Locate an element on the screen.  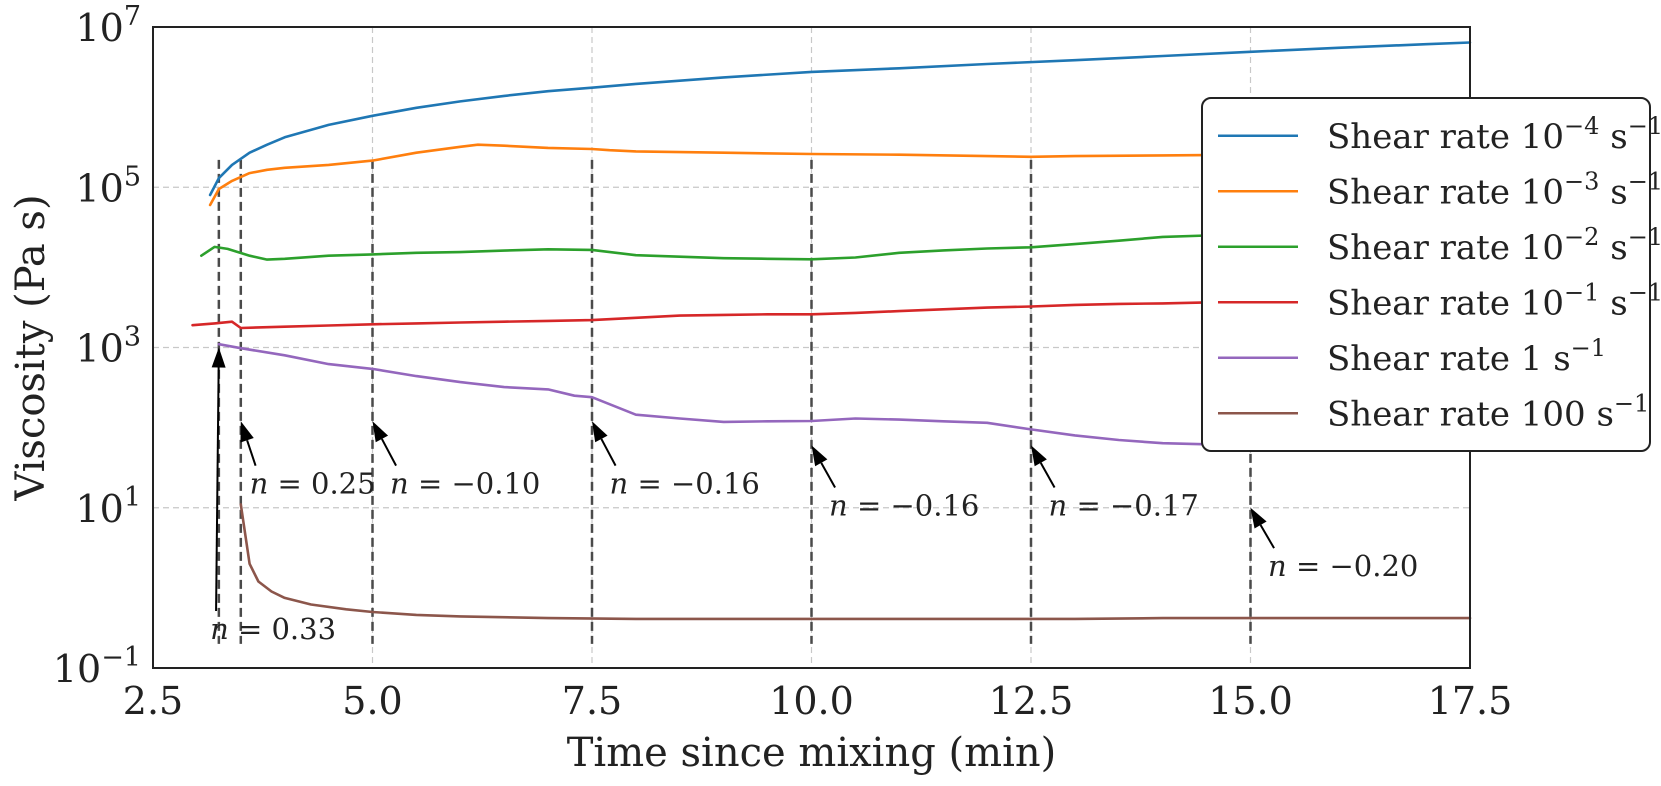
x-tick-label: 17.5 is located at coordinates (1470, 701).